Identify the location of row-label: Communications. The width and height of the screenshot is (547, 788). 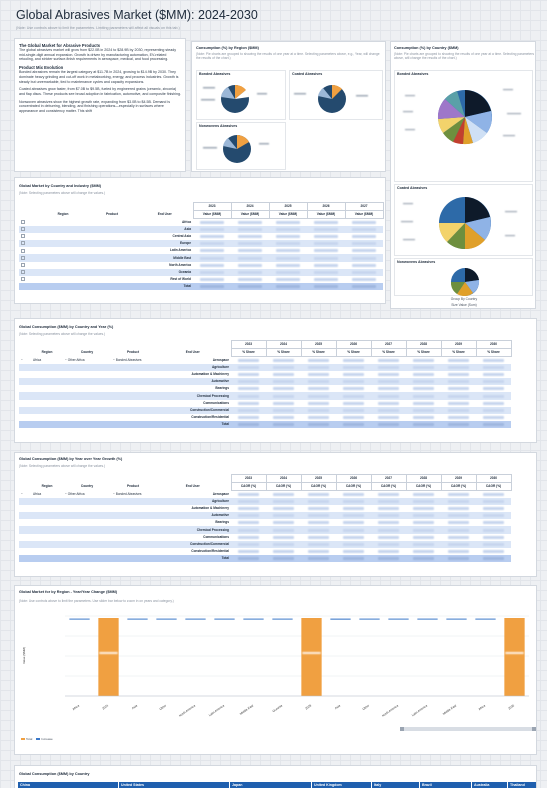
(216, 402).